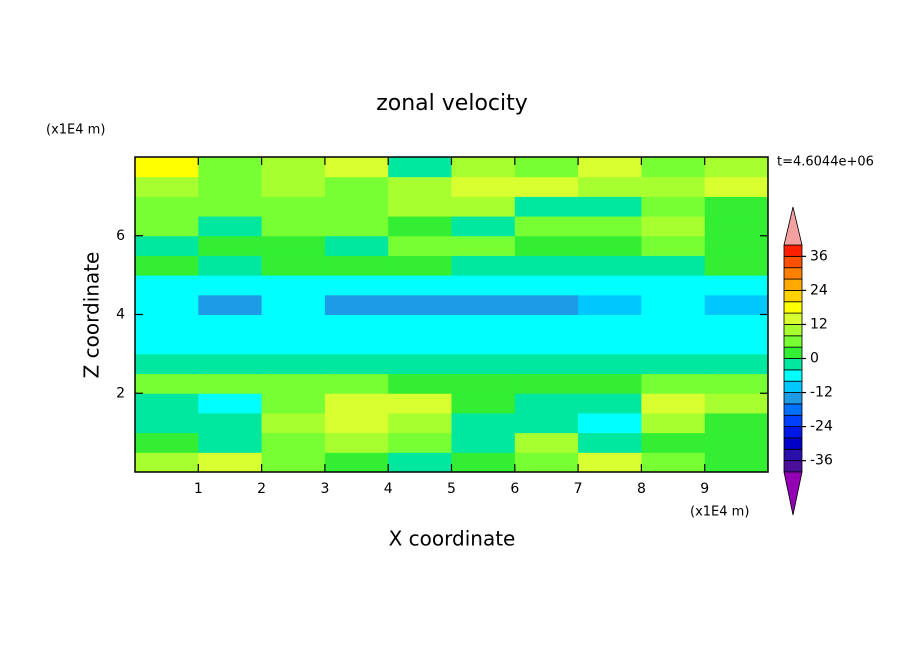 This screenshot has width=904, height=654. Describe the element at coordinates (198, 489) in the screenshot. I see `x-tick-label: 1` at that location.